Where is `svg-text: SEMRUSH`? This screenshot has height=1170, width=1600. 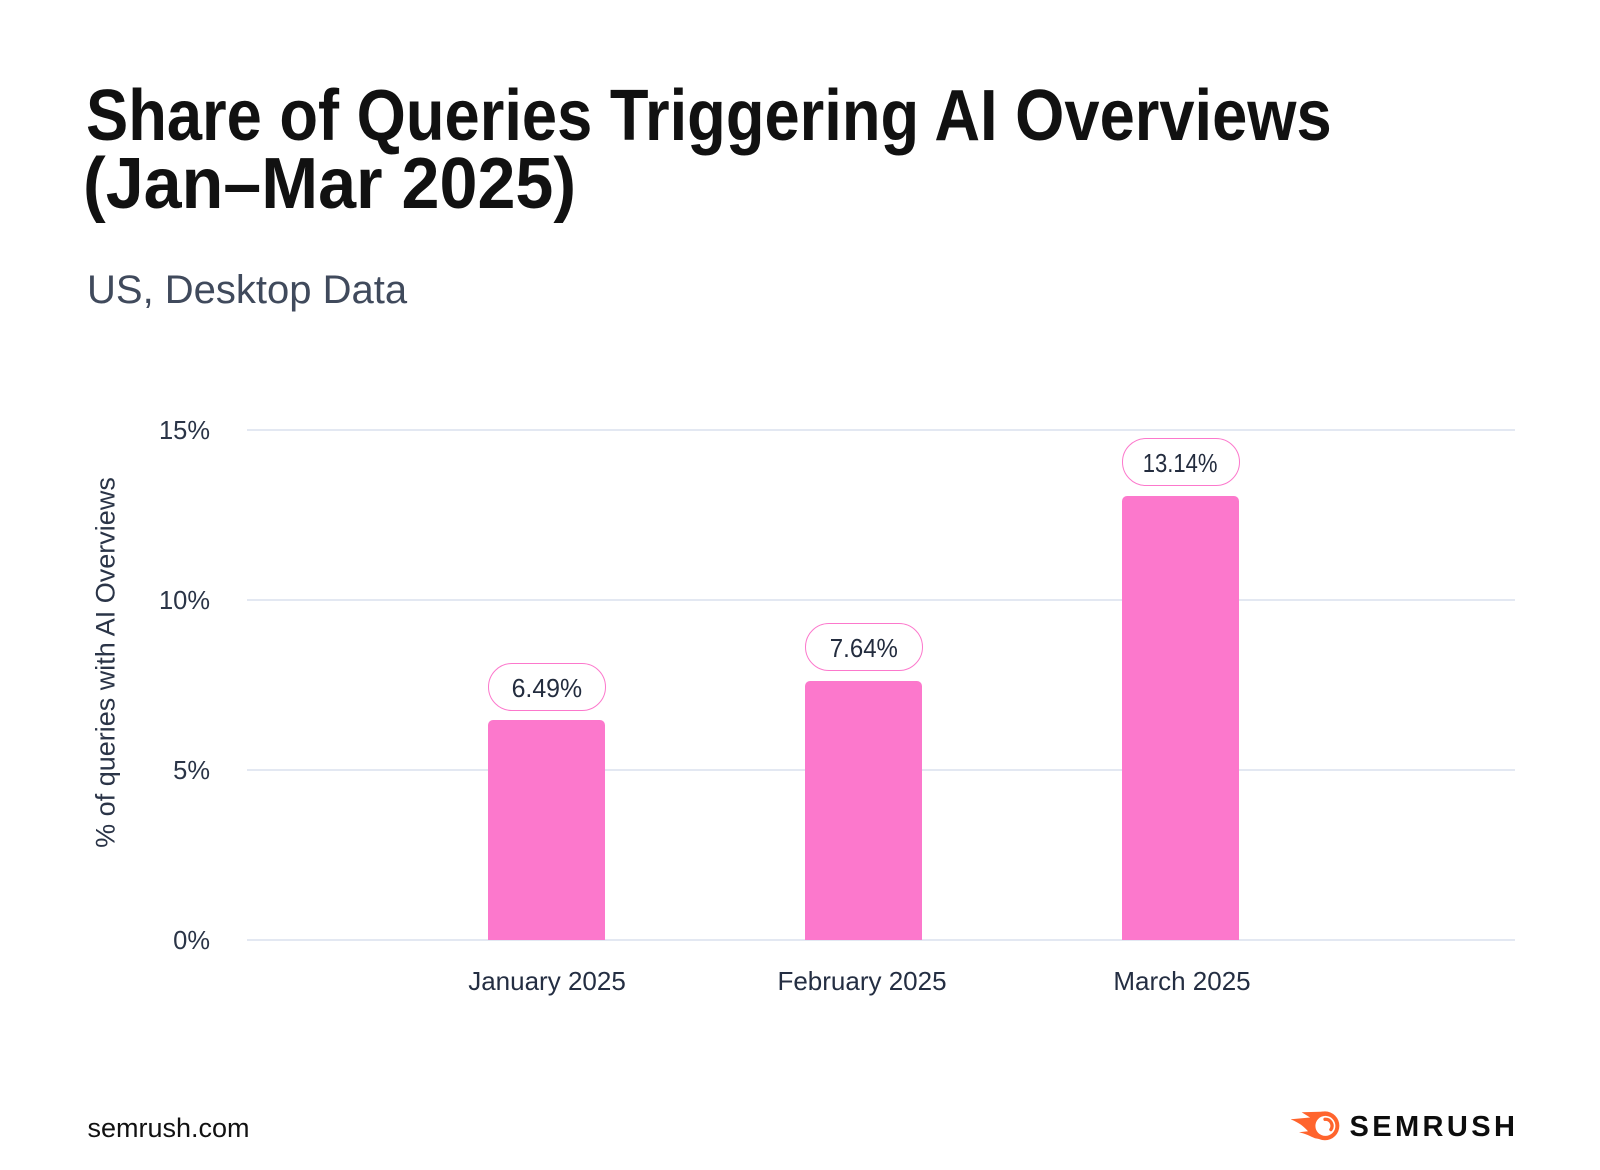 svg-text: SEMRUSH is located at coordinates (1434, 1126).